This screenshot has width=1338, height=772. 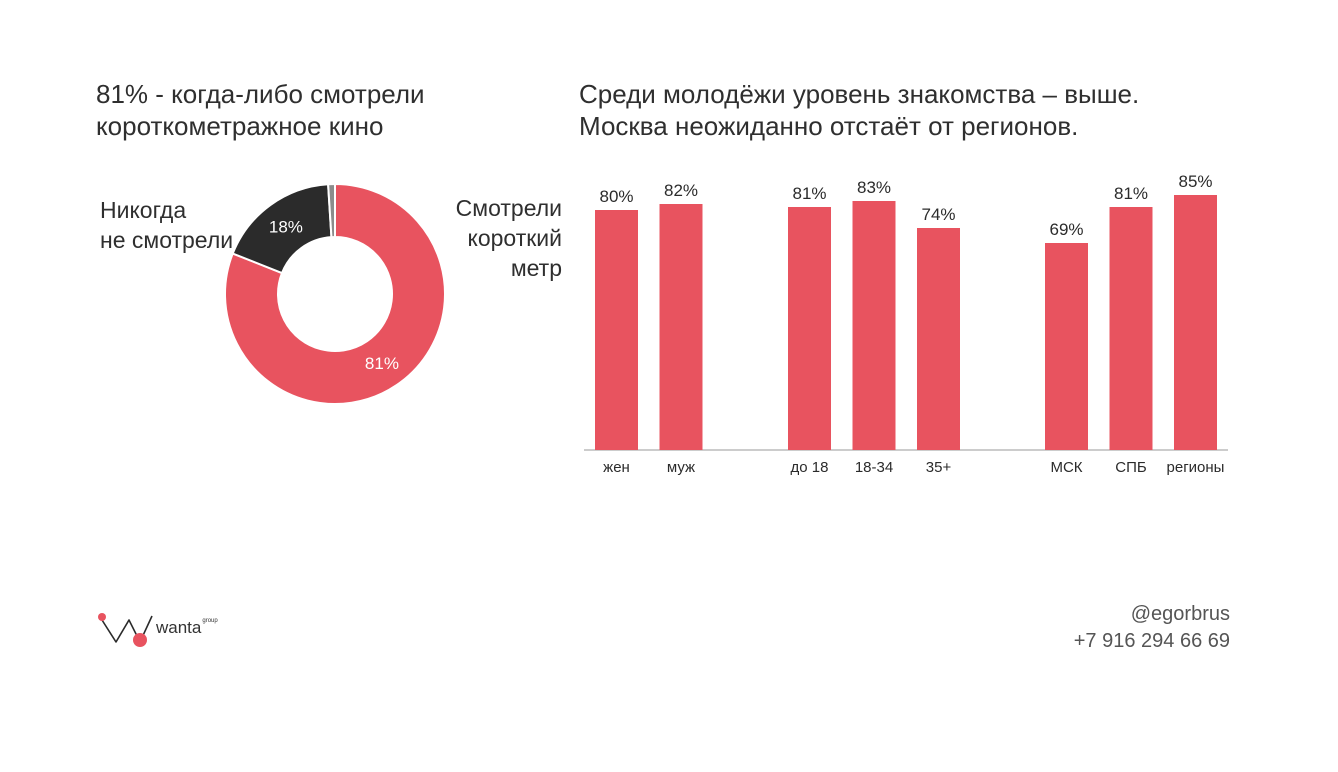 What do you see at coordinates (1131, 467) in the screenshot?
I see `bar-category-label-6: СПБ` at bounding box center [1131, 467].